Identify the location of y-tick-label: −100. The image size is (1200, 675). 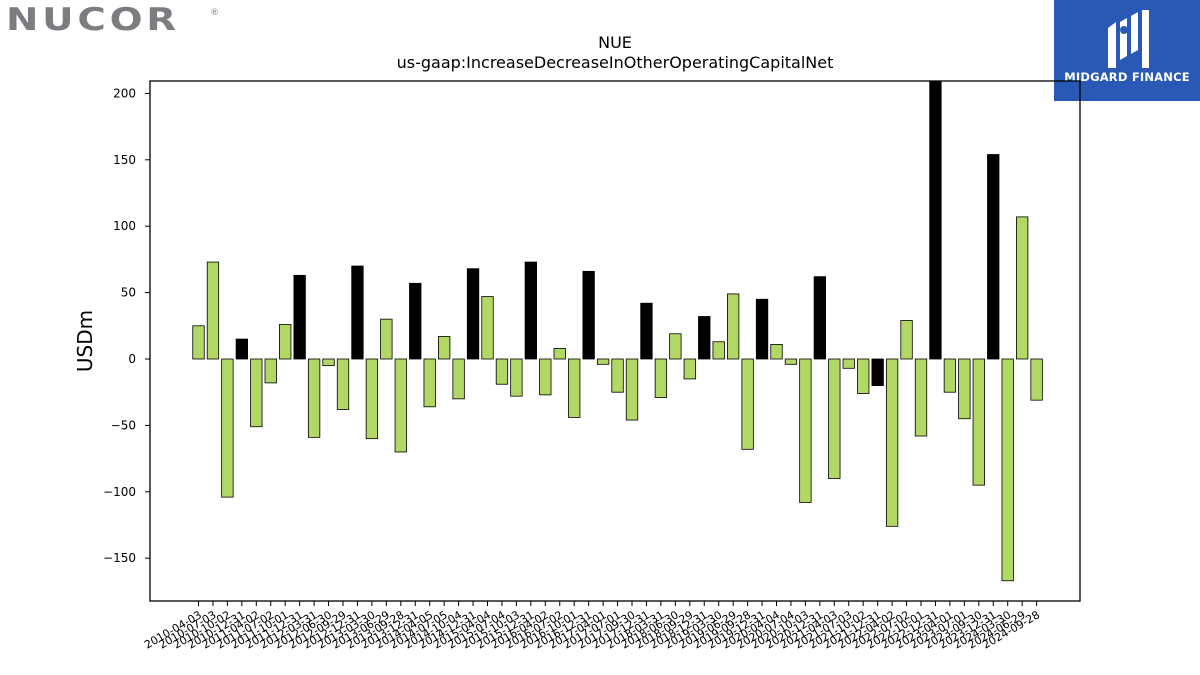
(119, 492).